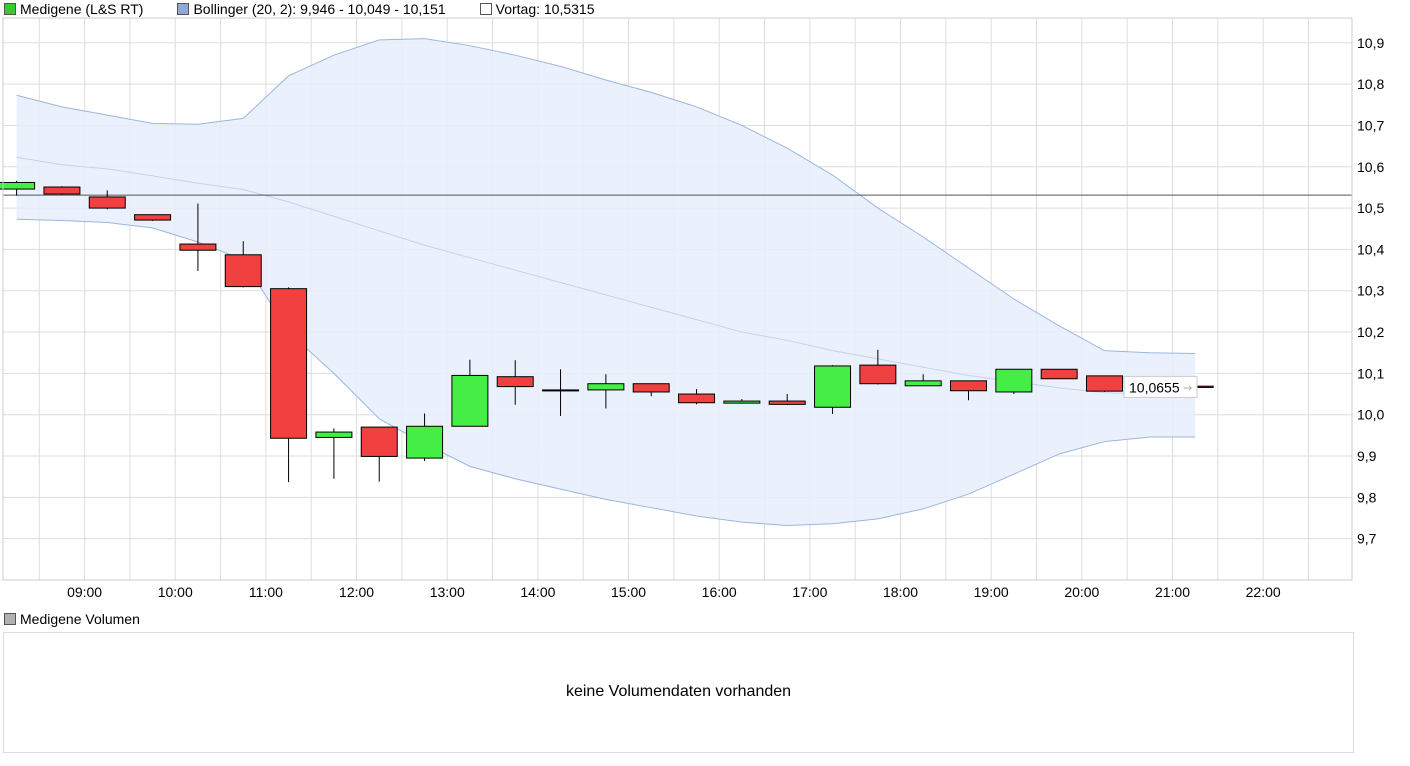  I want to click on y-tick-label: 9,9, so click(1367, 456).